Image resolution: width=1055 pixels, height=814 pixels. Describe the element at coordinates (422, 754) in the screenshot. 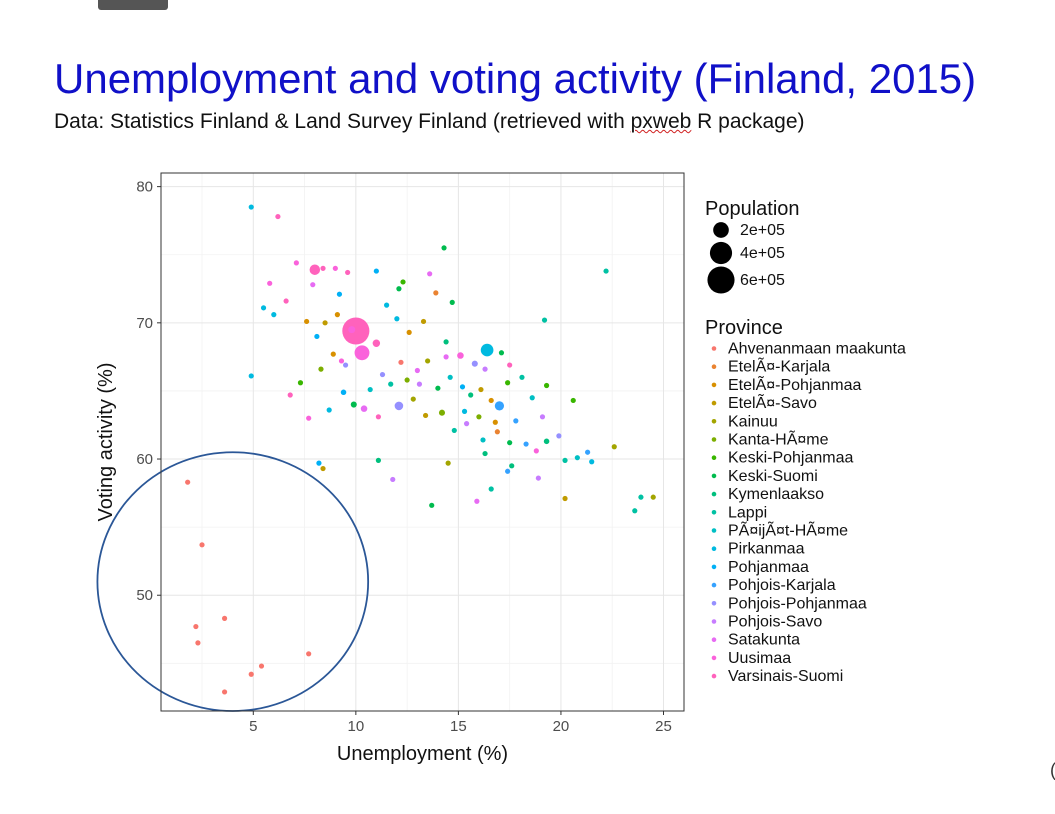

I see `x-axis-title: Unemployment (%)` at that location.